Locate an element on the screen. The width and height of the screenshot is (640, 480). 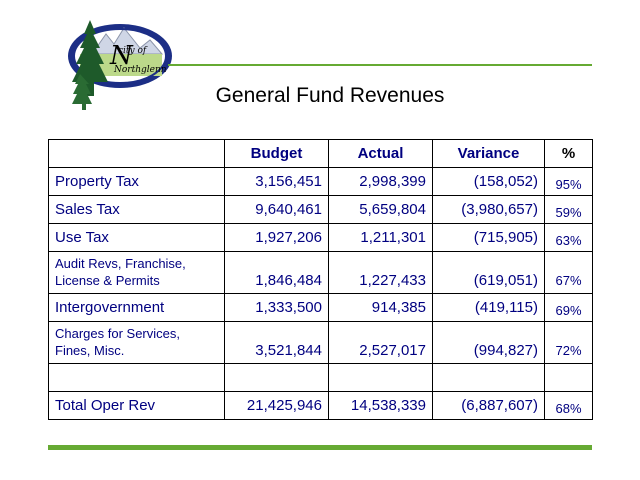
row-actual: 1,227,433 is located at coordinates (380, 272).